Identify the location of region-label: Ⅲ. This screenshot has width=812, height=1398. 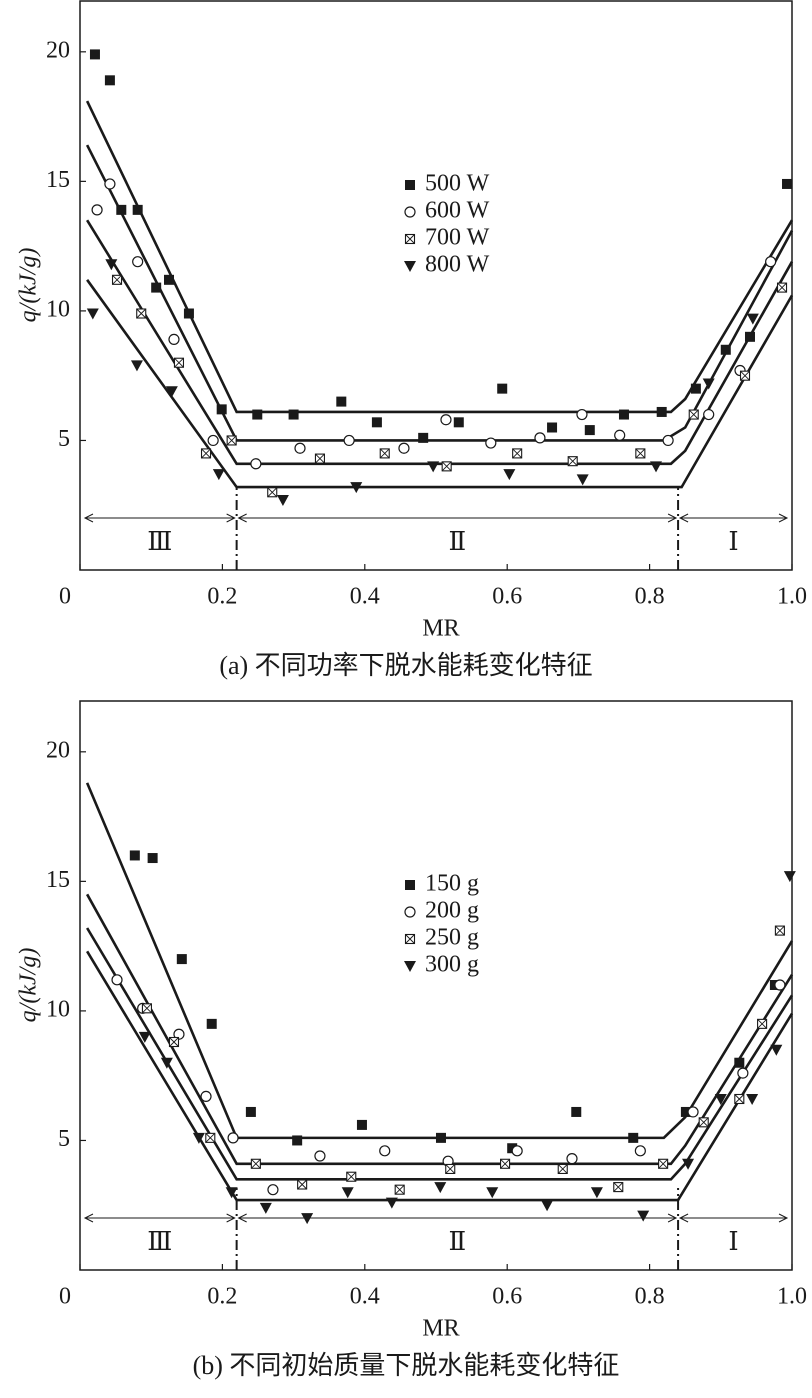
(159, 541).